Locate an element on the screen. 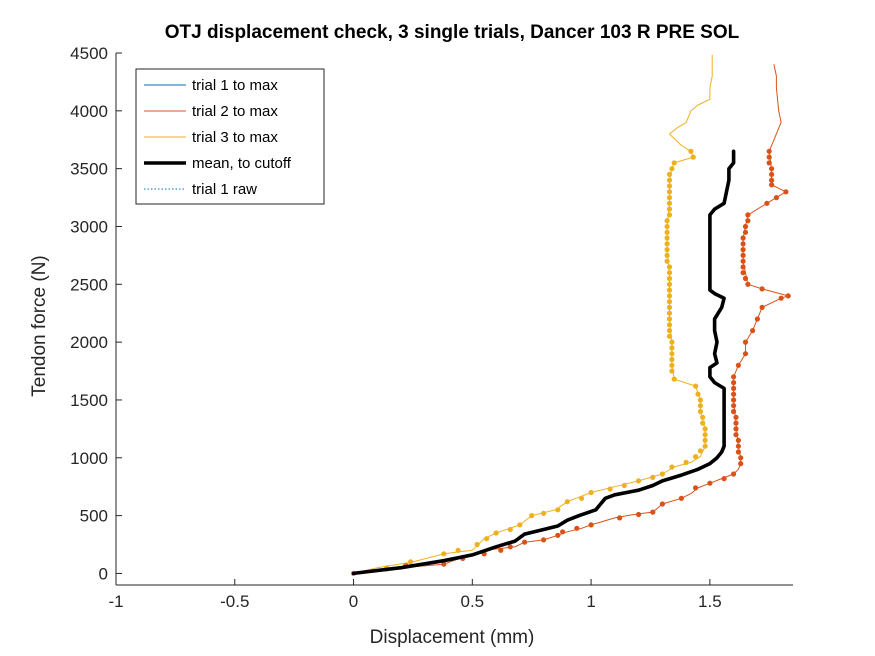 The height and width of the screenshot is (656, 875). x-tick-label: 0 is located at coordinates (353, 601).